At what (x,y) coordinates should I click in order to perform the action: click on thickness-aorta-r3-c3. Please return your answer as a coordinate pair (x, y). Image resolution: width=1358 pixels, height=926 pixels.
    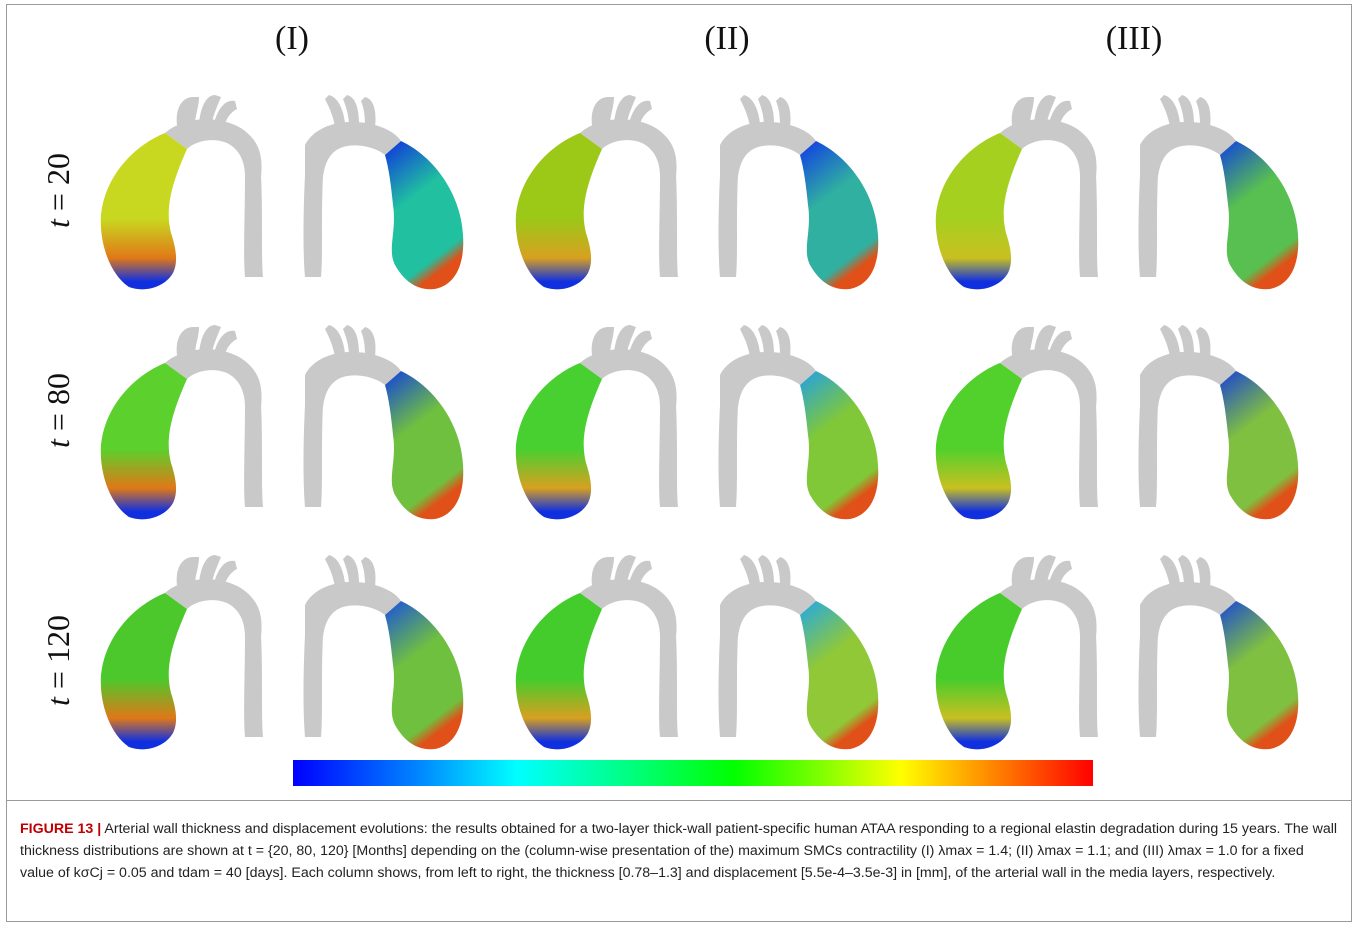
    Looking at the image, I should click on (1016, 652).